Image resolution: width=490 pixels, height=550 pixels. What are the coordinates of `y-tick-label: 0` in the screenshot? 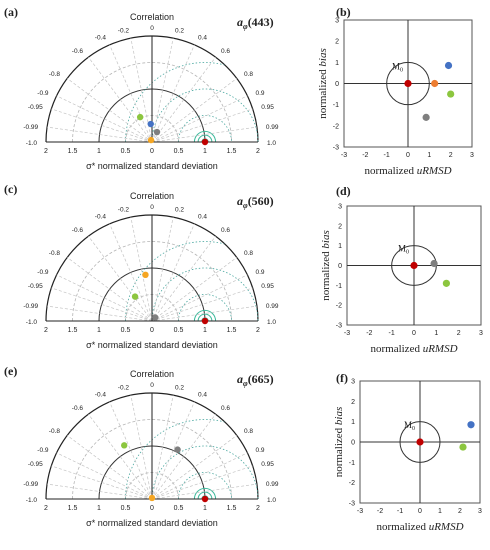 It's located at (337, 84).